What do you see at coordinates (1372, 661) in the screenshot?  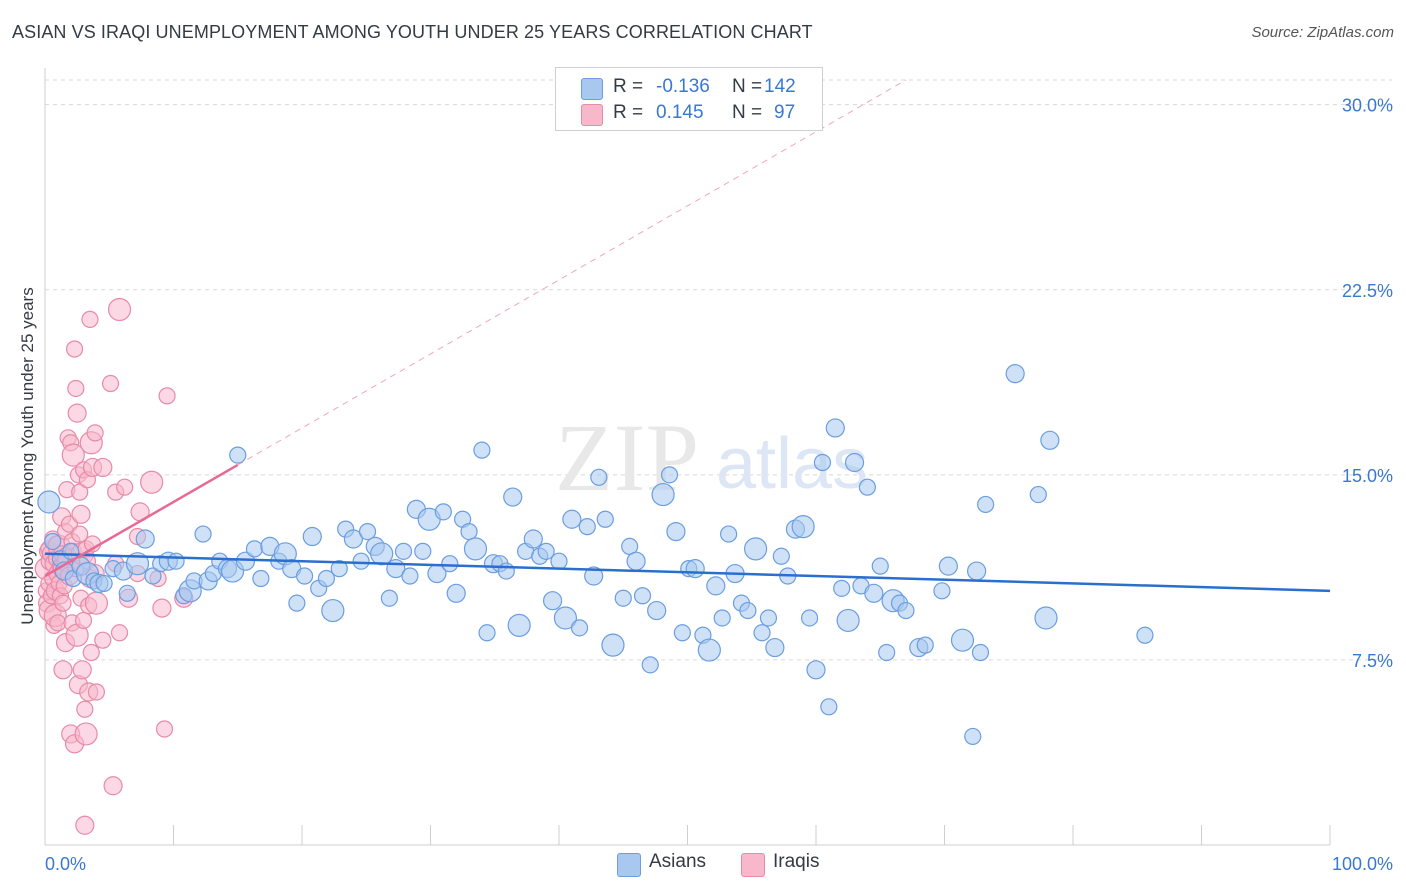 I see `y-tick-label: 7.5%` at bounding box center [1372, 661].